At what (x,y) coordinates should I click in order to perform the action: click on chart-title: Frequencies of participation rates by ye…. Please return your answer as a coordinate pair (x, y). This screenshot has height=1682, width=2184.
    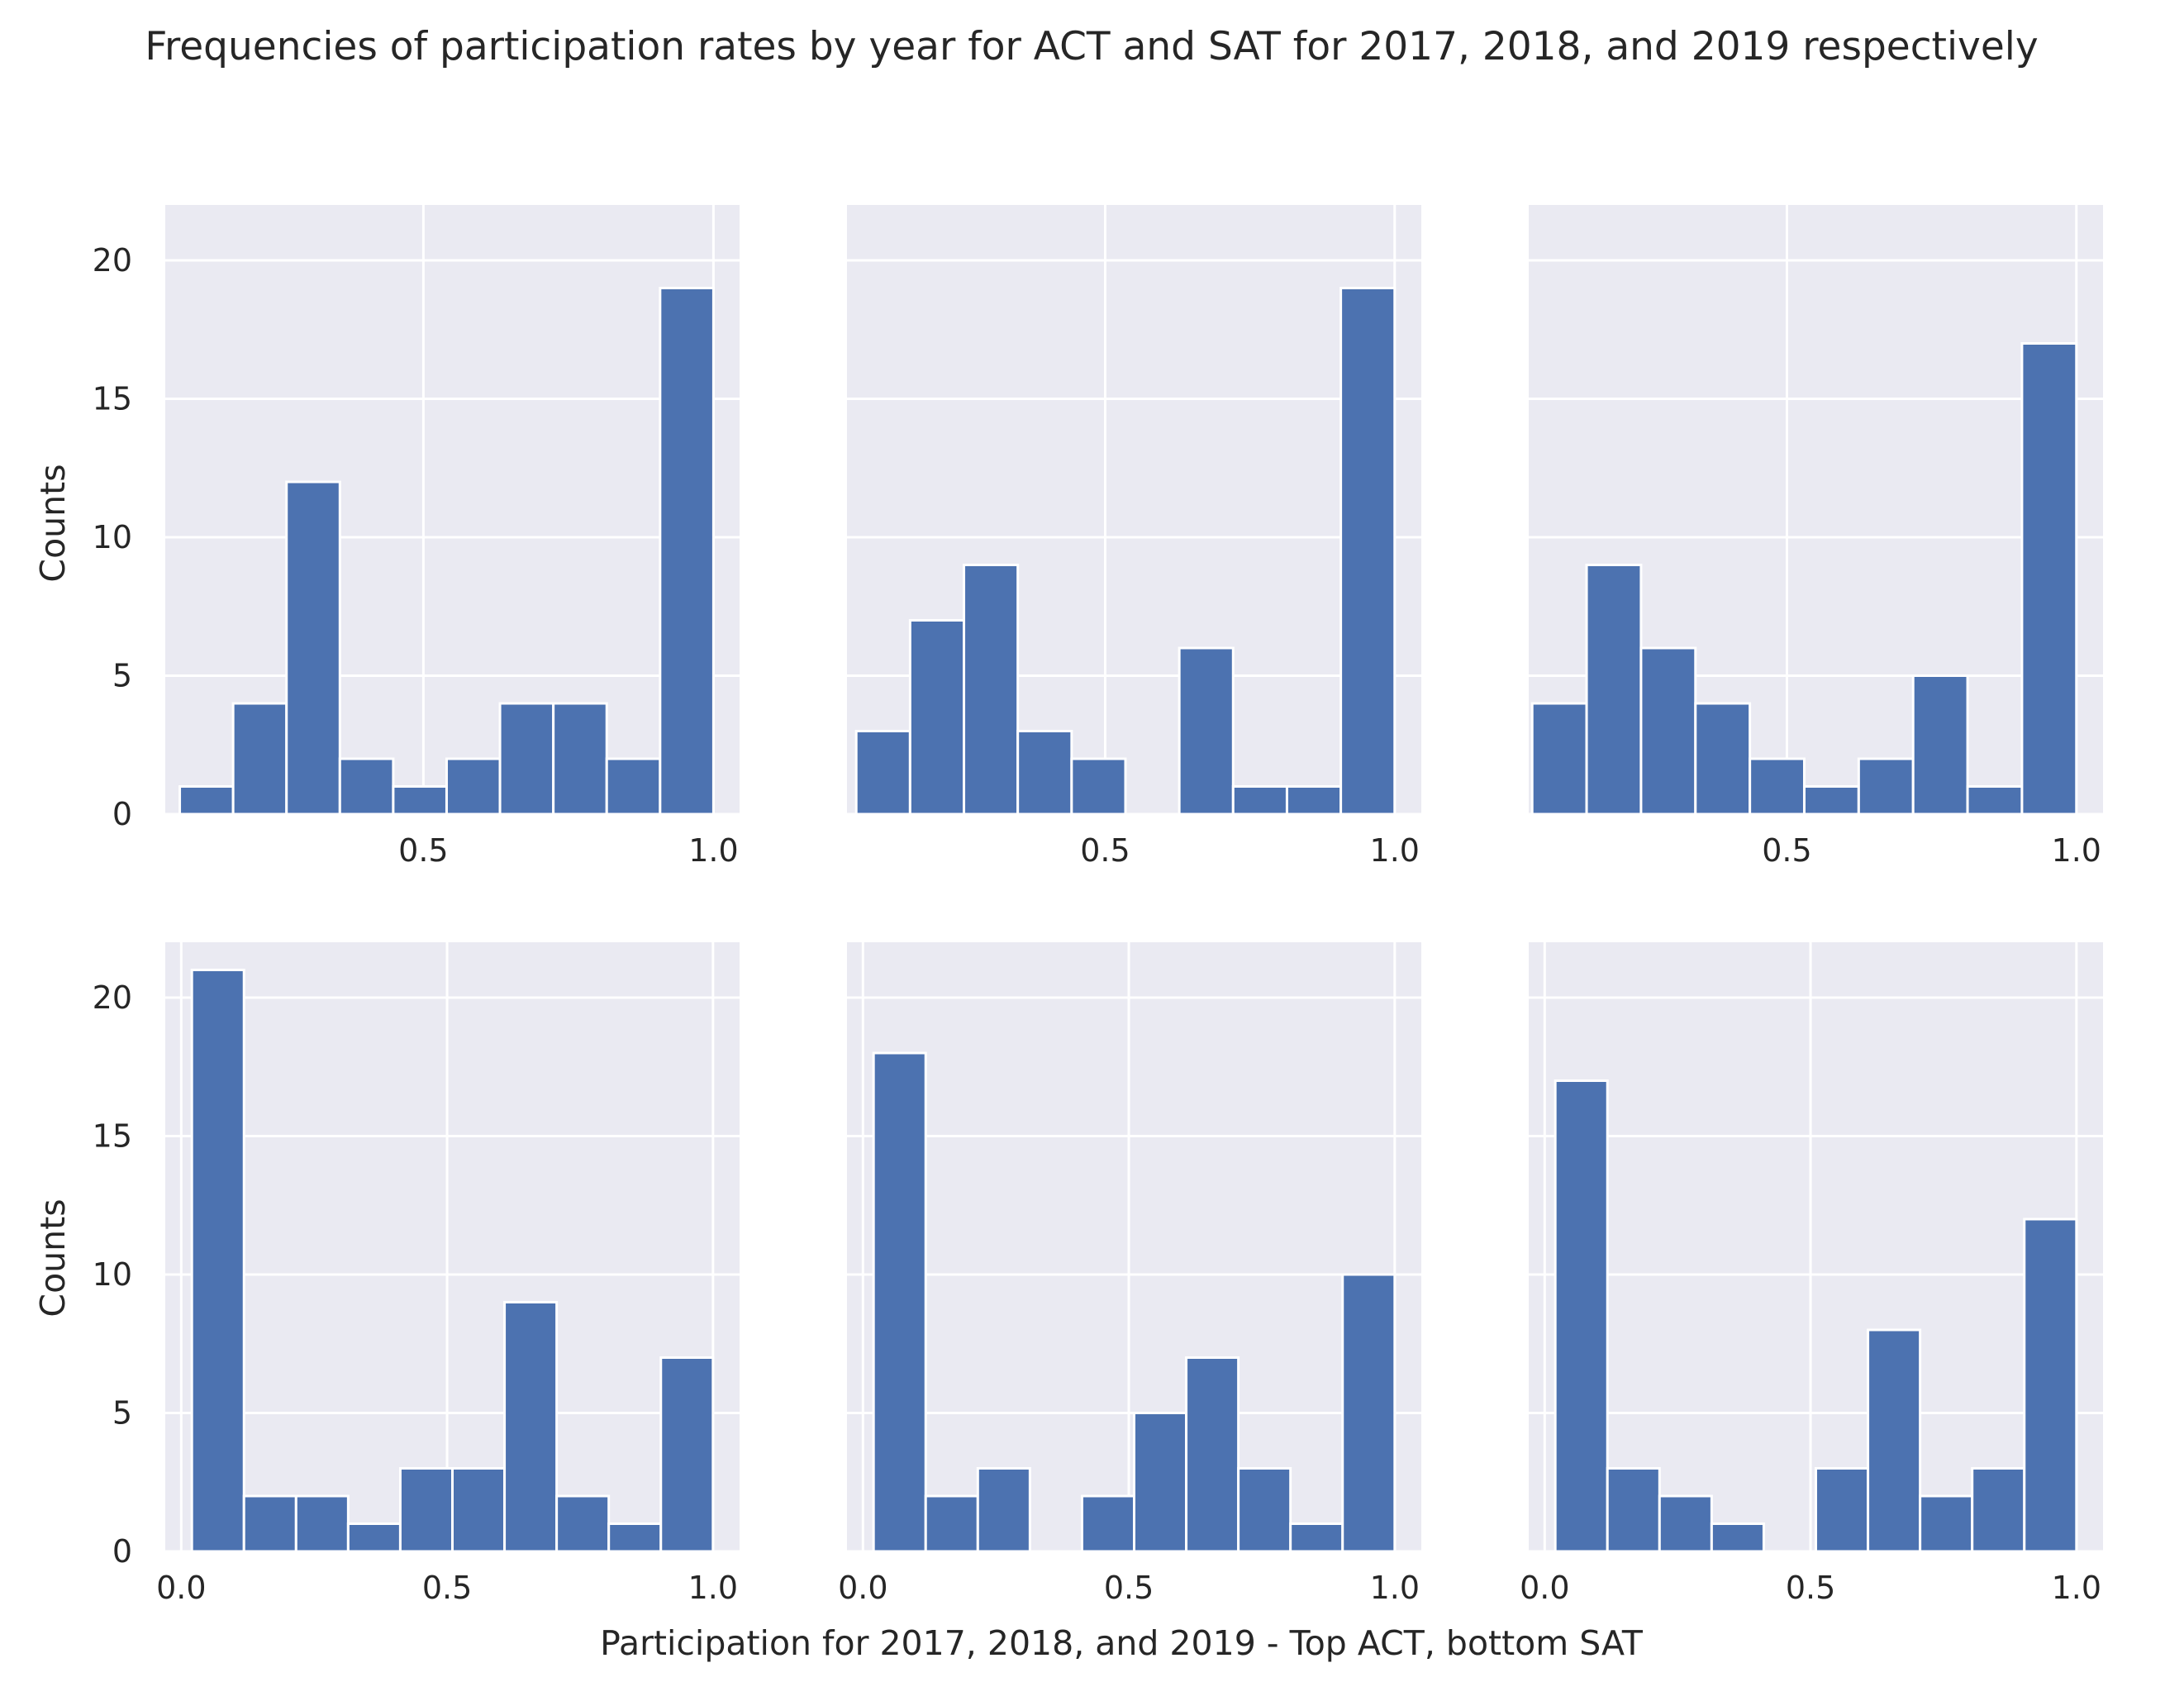
    Looking at the image, I should click on (1091, 46).